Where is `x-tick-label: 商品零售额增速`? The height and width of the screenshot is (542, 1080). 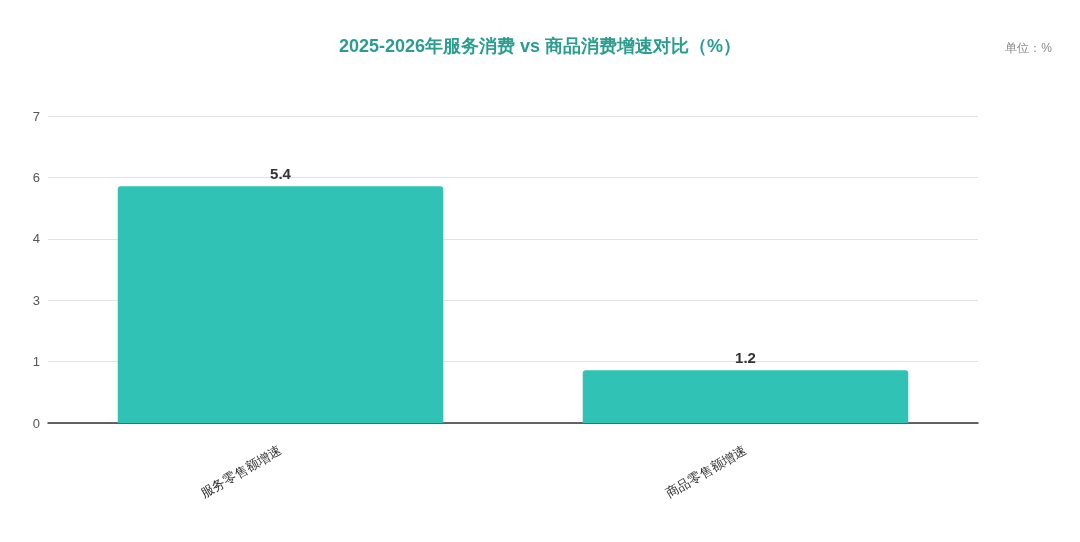
x-tick-label: 商品零售额增速 is located at coordinates (706, 471).